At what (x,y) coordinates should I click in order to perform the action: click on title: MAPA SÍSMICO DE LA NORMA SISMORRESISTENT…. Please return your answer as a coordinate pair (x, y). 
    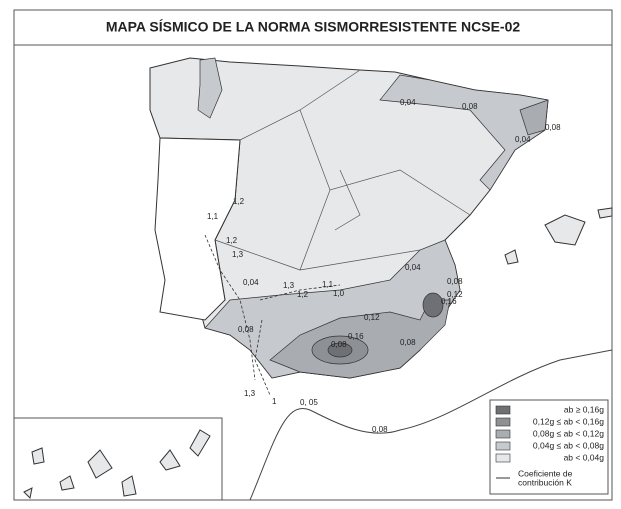
    Looking at the image, I should click on (313, 27).